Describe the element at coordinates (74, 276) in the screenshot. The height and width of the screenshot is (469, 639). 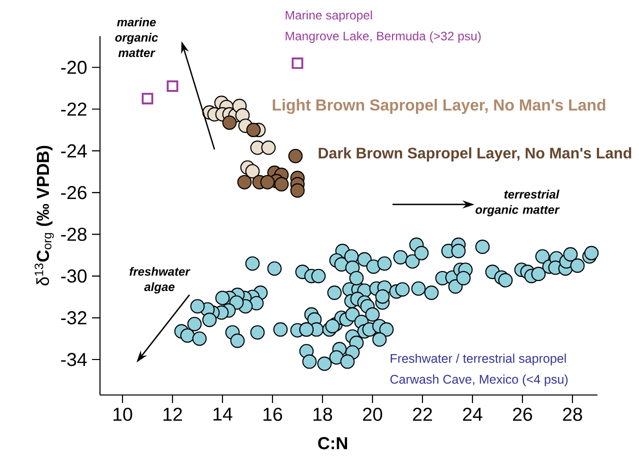
I see `y-tick-label: -30` at that location.